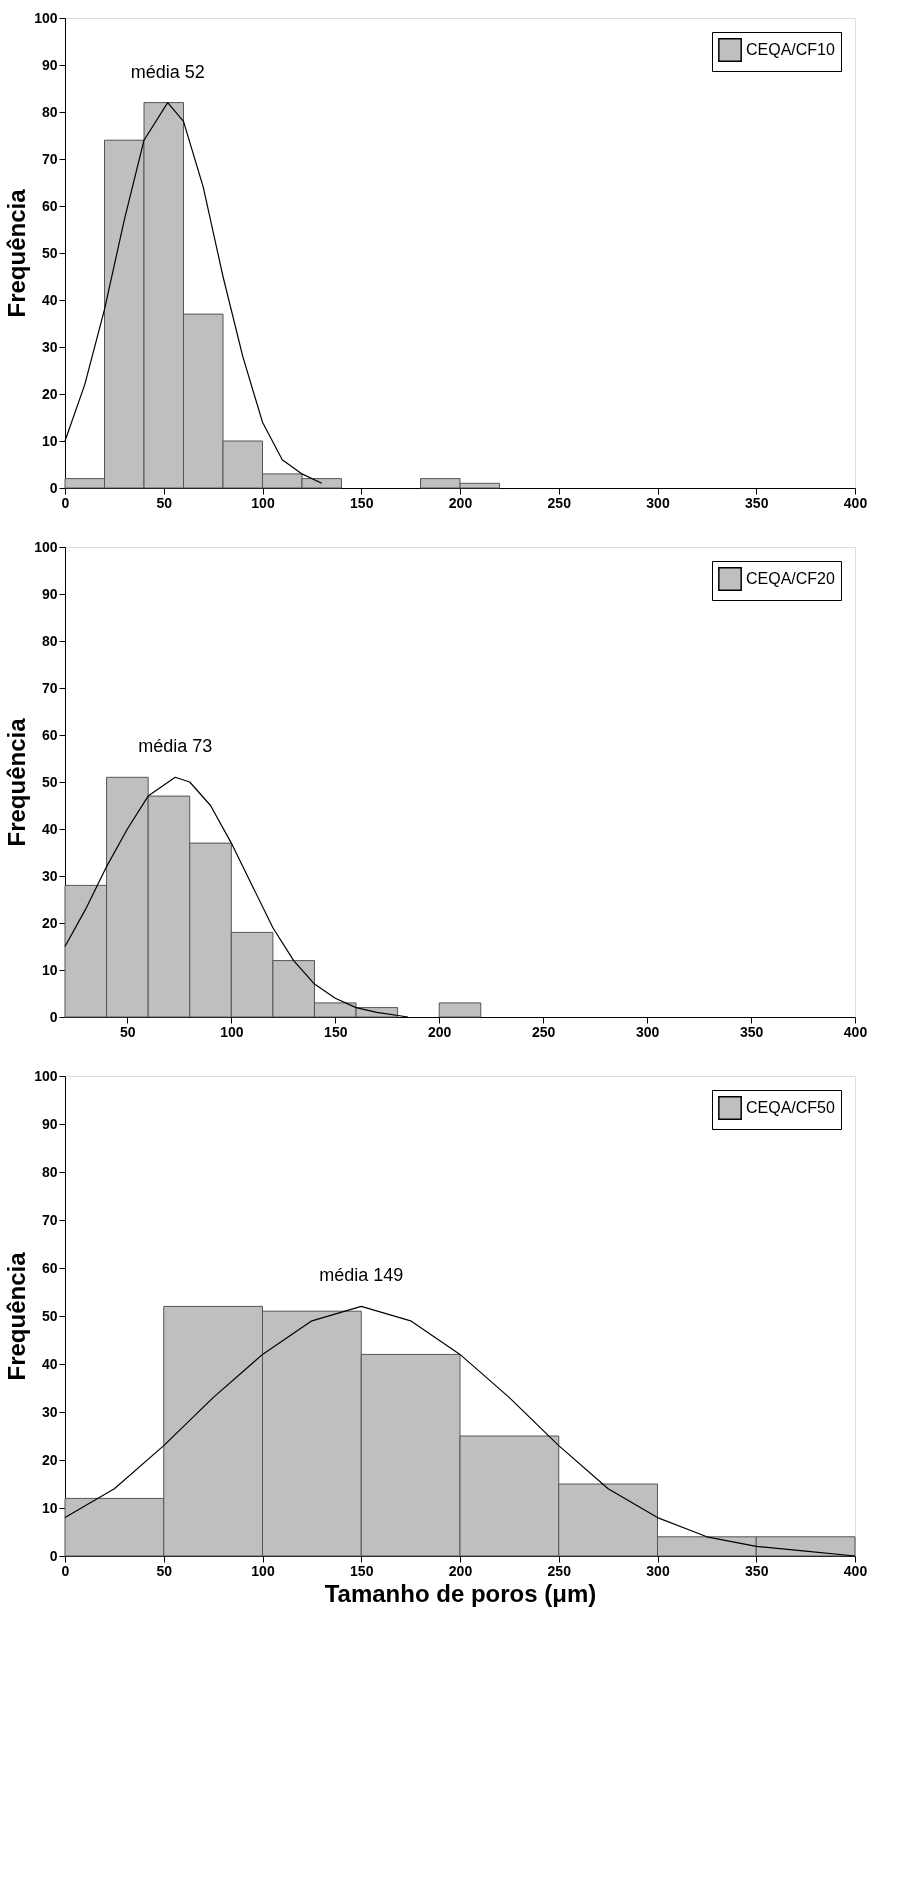 This screenshot has height=1895, width=918. Describe the element at coordinates (175, 746) in the screenshot. I see `annotation: média 73` at that location.